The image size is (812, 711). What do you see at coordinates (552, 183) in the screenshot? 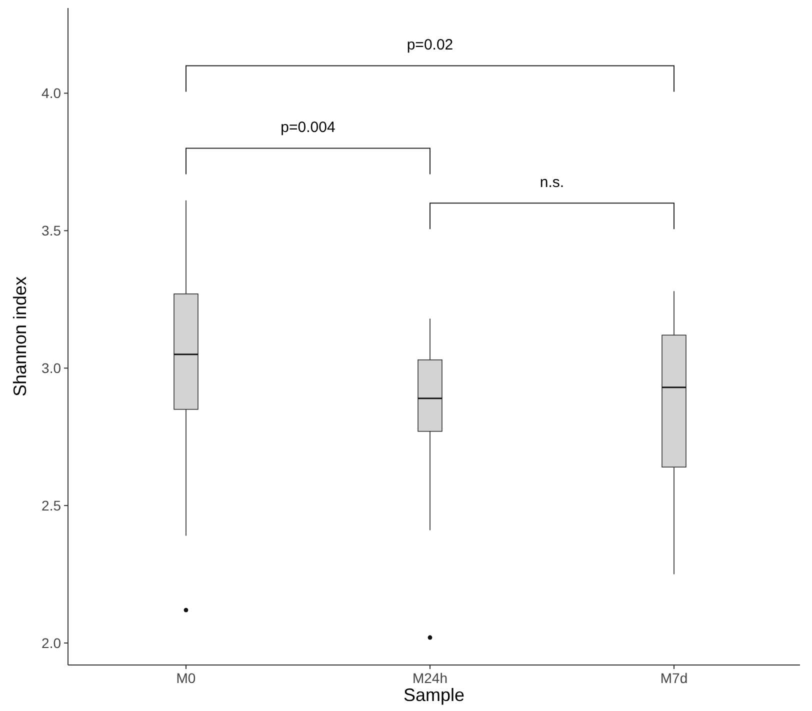
I see `annotation: n.s.` at bounding box center [552, 183].